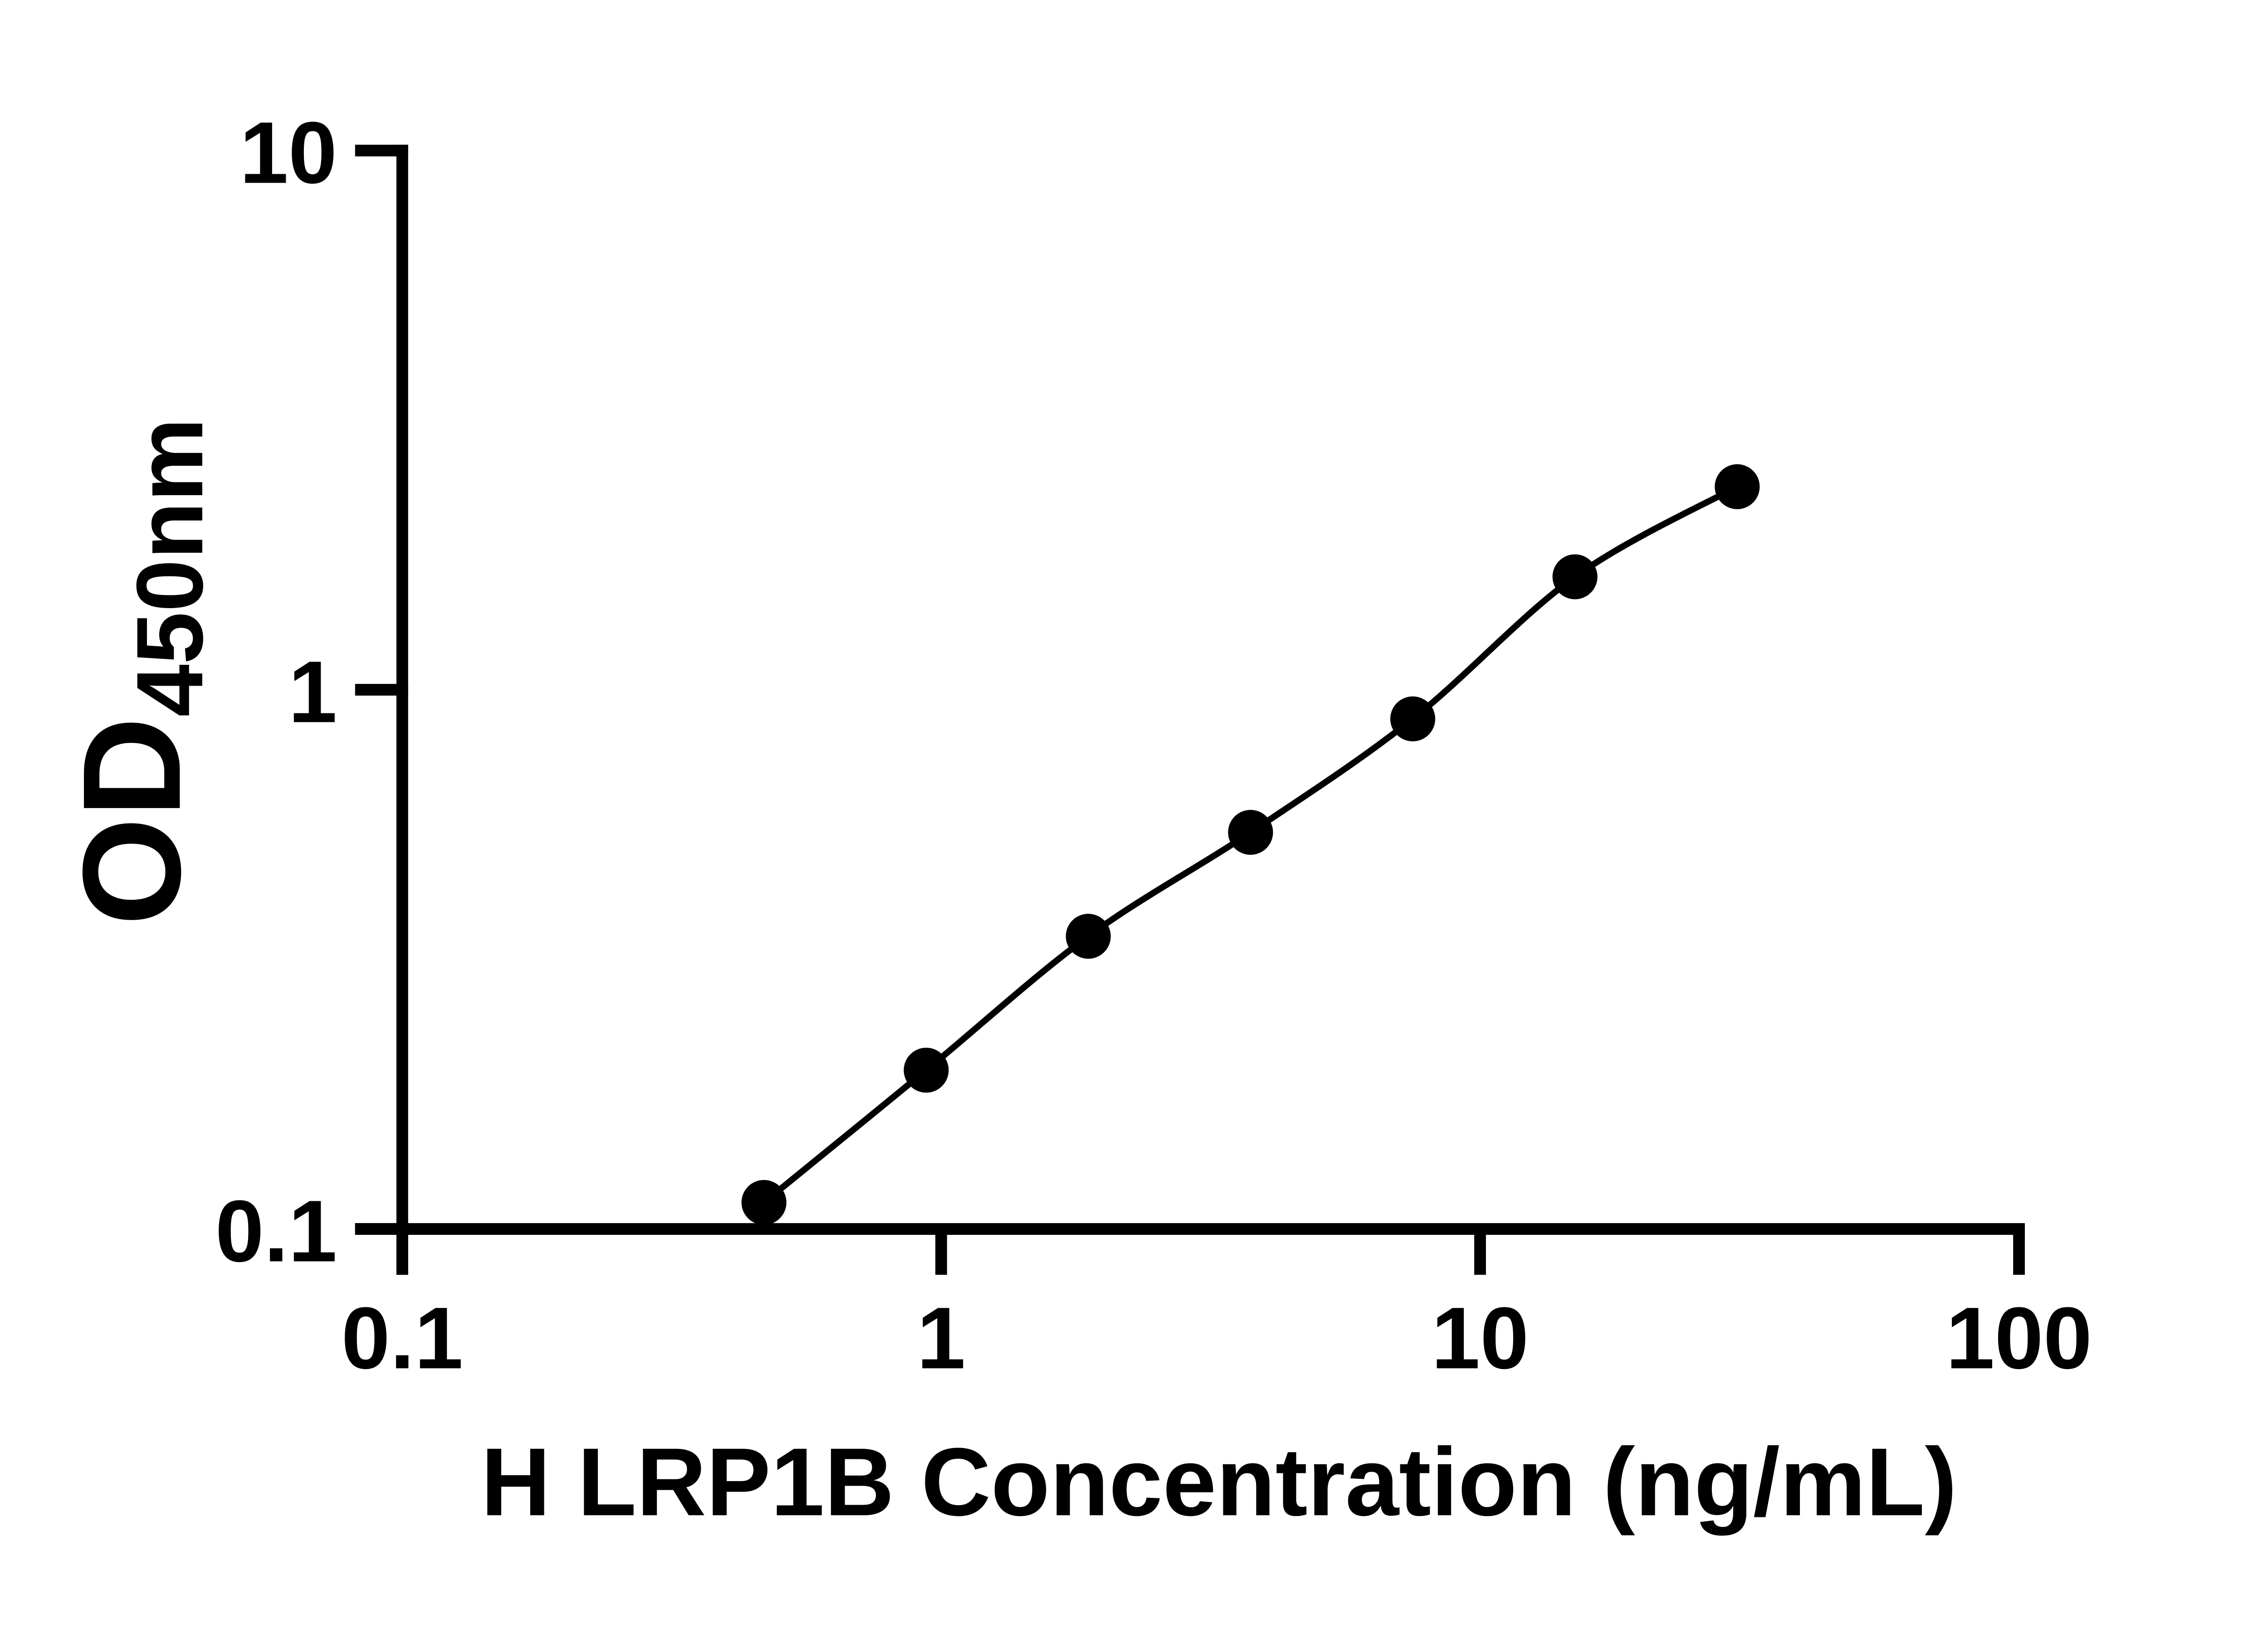 This screenshot has height=1638, width=2268. Describe the element at coordinates (312, 692) in the screenshot. I see `y-tick-label: 1` at that location.